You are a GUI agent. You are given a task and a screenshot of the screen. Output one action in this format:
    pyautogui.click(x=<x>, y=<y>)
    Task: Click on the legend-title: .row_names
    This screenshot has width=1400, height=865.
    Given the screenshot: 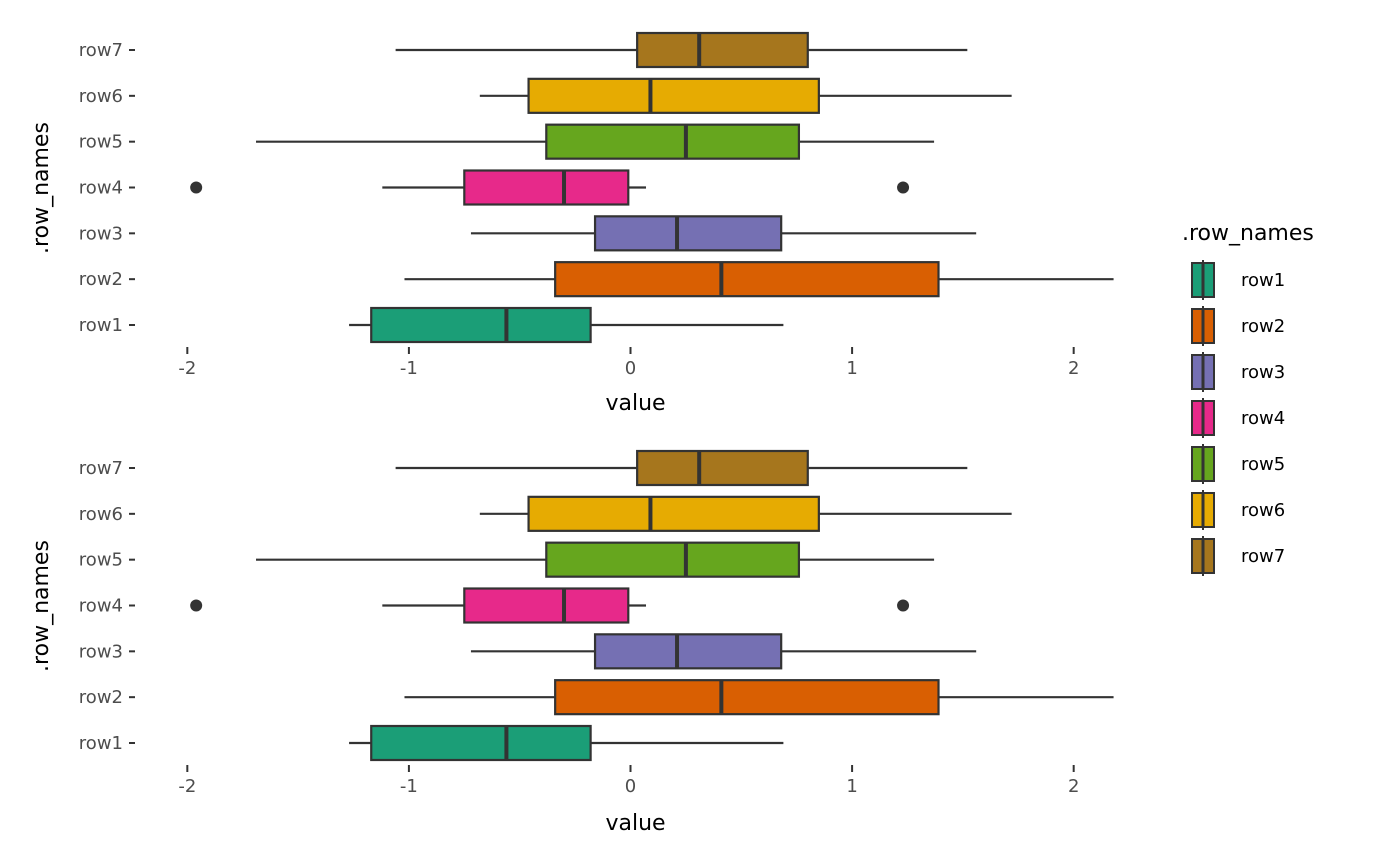 What is the action you would take?
    pyautogui.click(x=1248, y=233)
    